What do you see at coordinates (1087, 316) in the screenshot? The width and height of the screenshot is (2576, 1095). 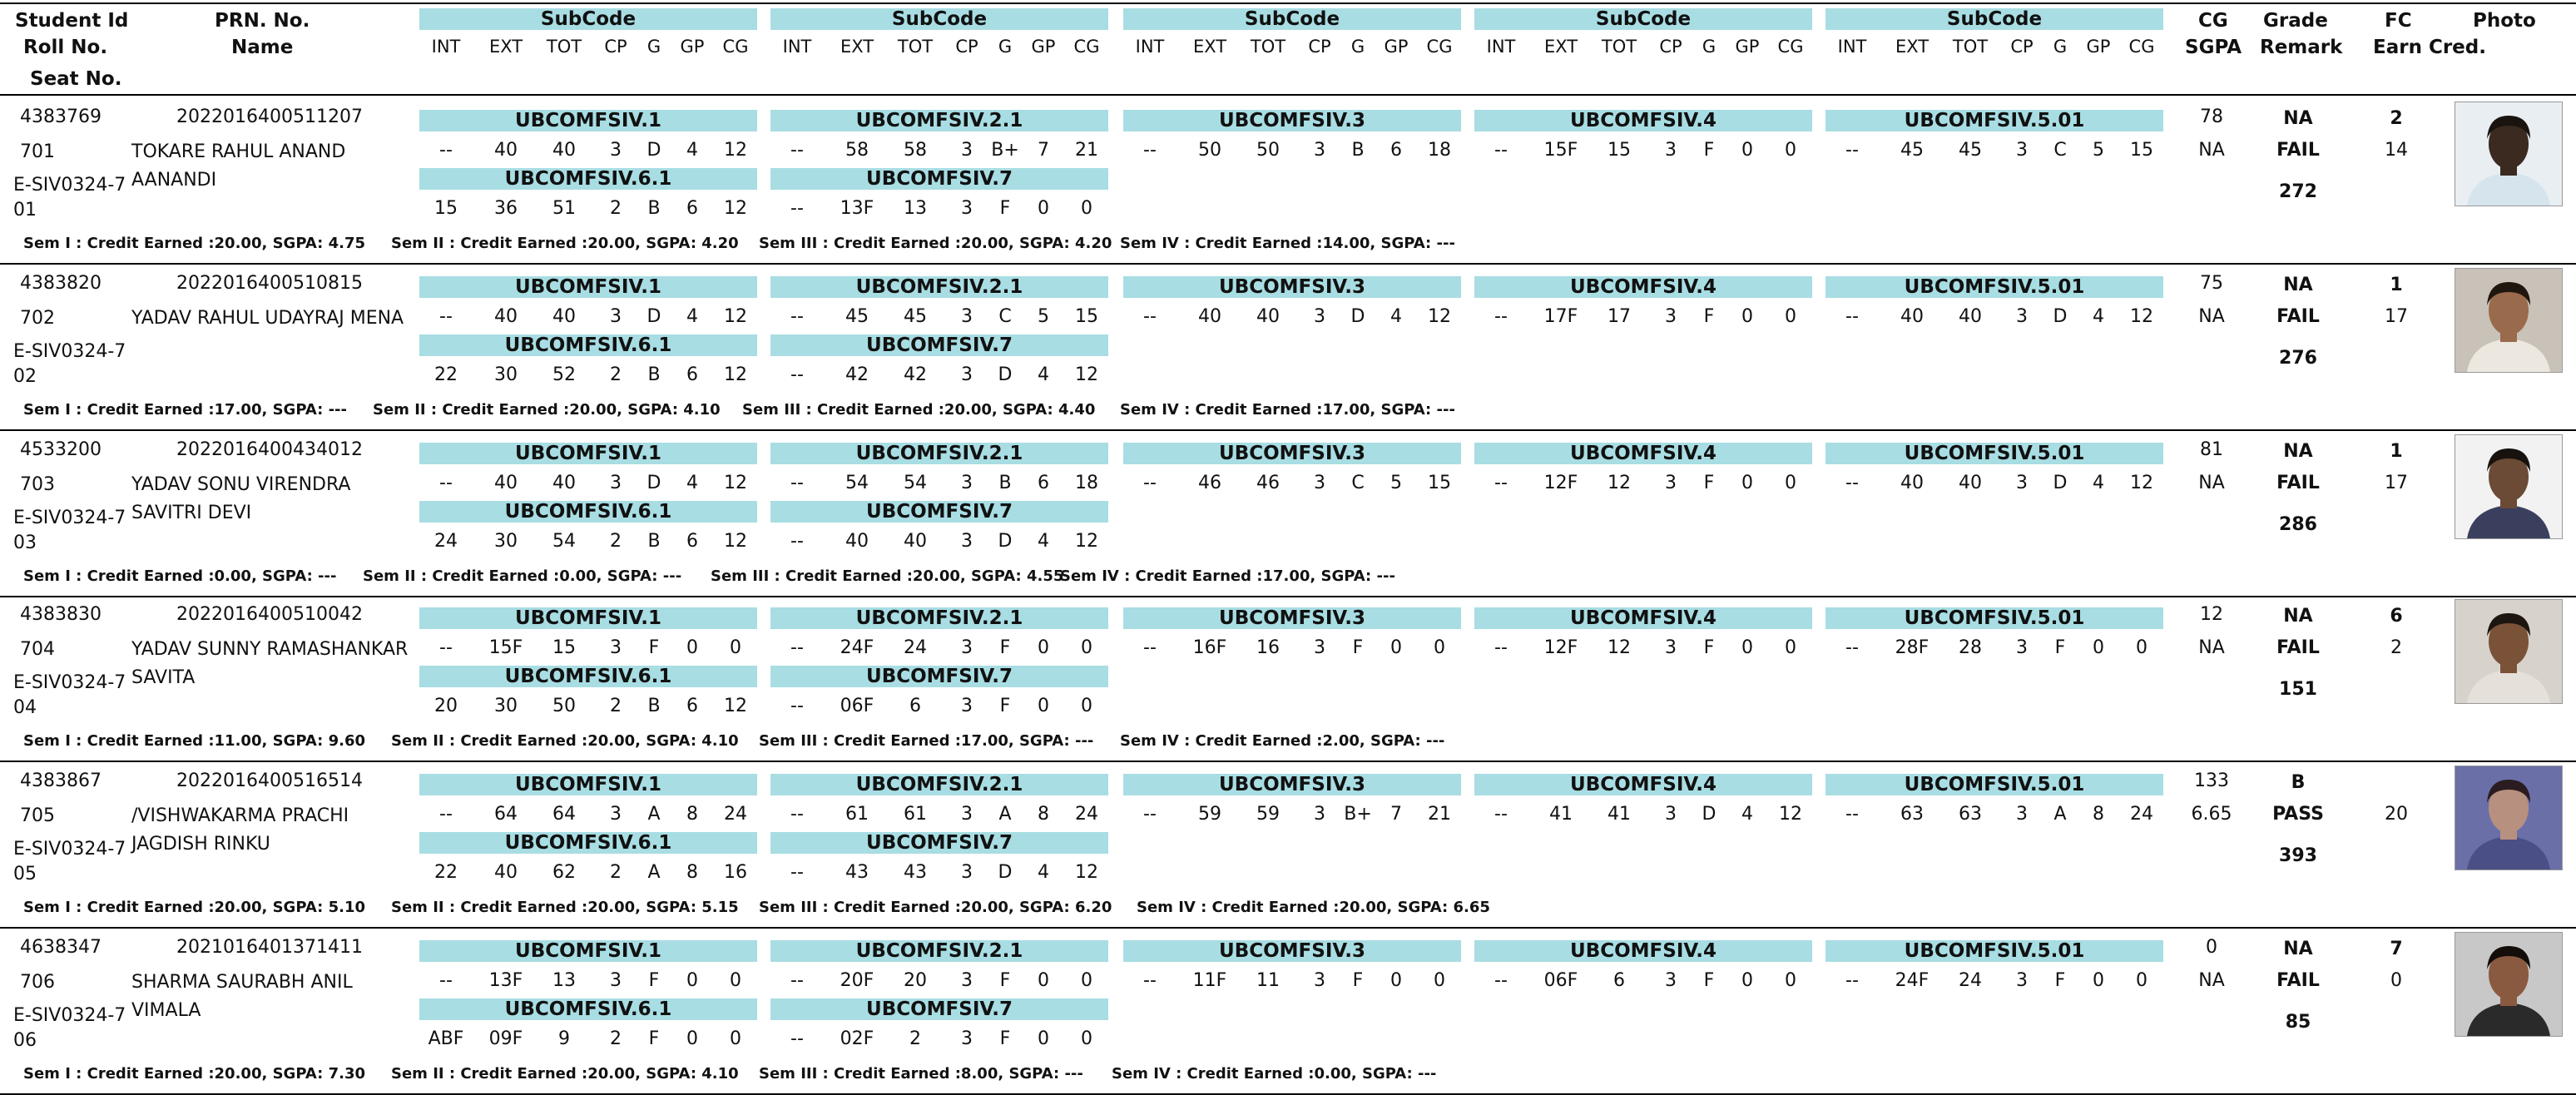 I see `mark-cell: 15` at bounding box center [1087, 316].